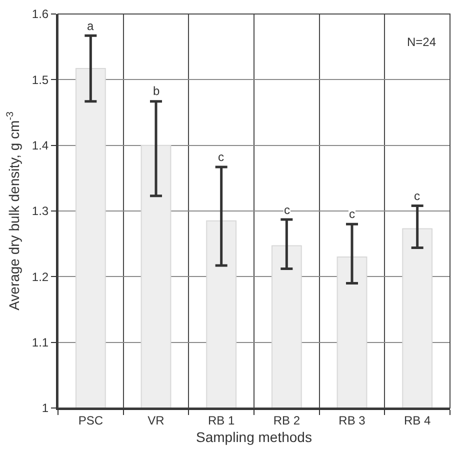  Describe the element at coordinates (352, 420) in the screenshot. I see `x-tick-label: RB 3` at that location.